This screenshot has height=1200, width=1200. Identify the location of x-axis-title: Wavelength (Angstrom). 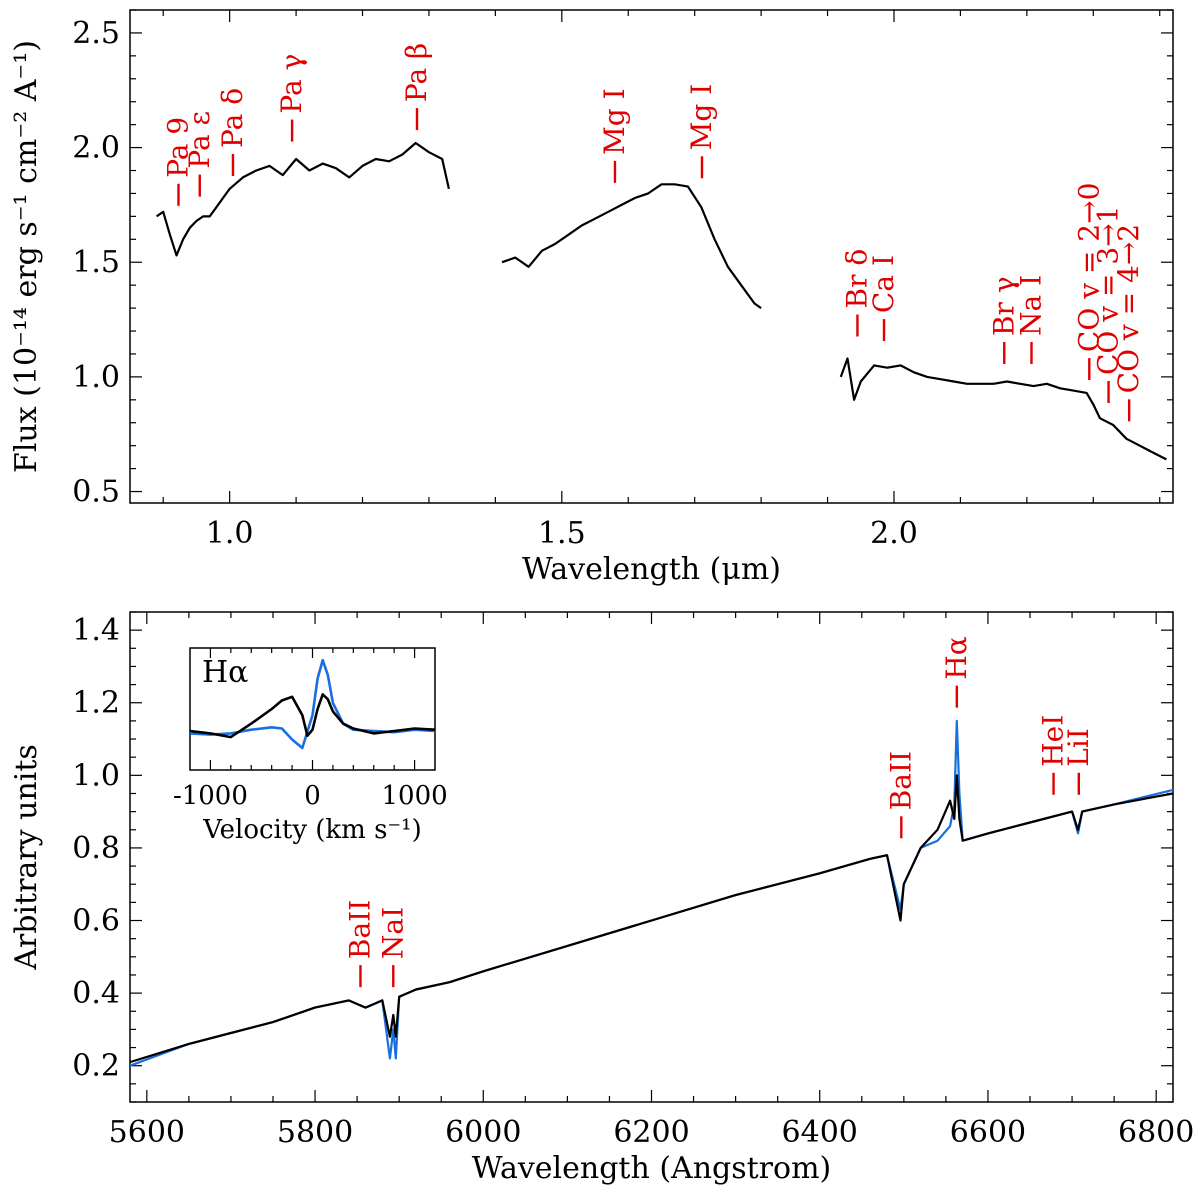
(652, 1168).